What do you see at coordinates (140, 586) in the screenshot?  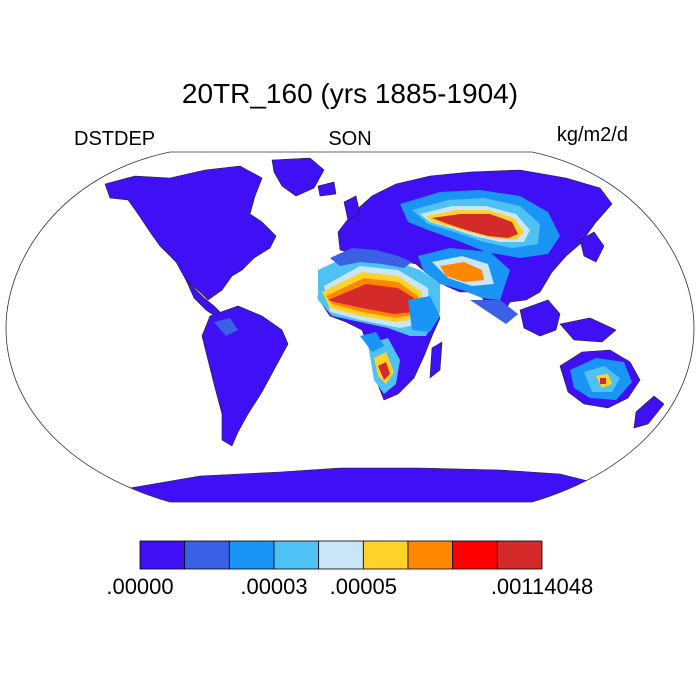 I see `colorbar-tick-label: .00000` at bounding box center [140, 586].